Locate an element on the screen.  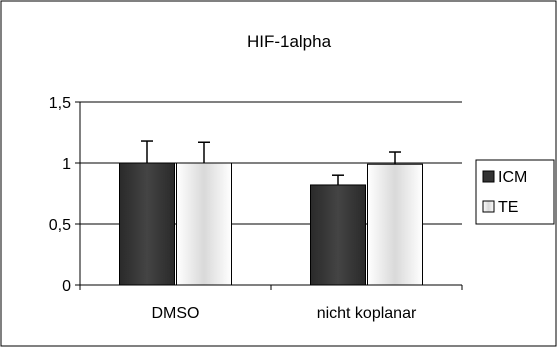
chart-title: HIF-1alpha is located at coordinates (289, 41).